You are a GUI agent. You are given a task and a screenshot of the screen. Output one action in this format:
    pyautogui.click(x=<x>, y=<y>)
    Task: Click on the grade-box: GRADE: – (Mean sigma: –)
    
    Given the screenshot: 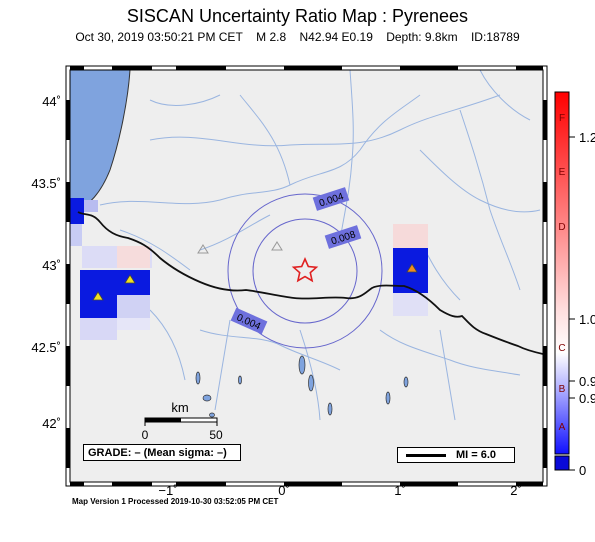 What is the action you would take?
    pyautogui.click(x=162, y=452)
    